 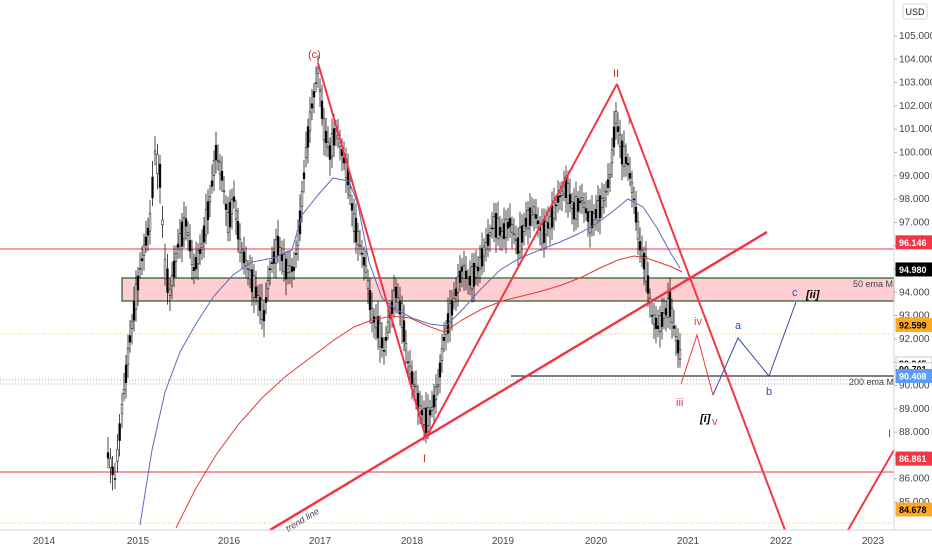 What do you see at coordinates (138, 541) in the screenshot?
I see `time-tick-label: 2015` at bounding box center [138, 541].